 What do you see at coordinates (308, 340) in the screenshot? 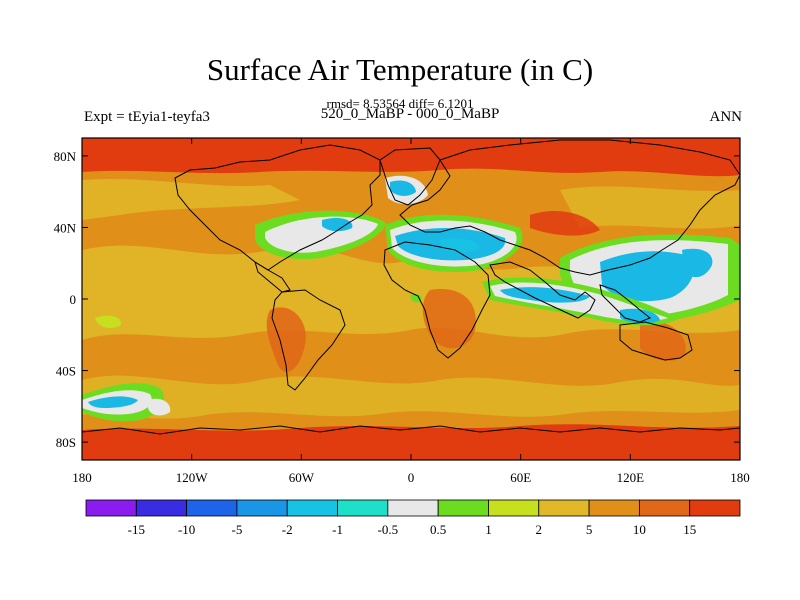
I see `coastline-south-america` at bounding box center [308, 340].